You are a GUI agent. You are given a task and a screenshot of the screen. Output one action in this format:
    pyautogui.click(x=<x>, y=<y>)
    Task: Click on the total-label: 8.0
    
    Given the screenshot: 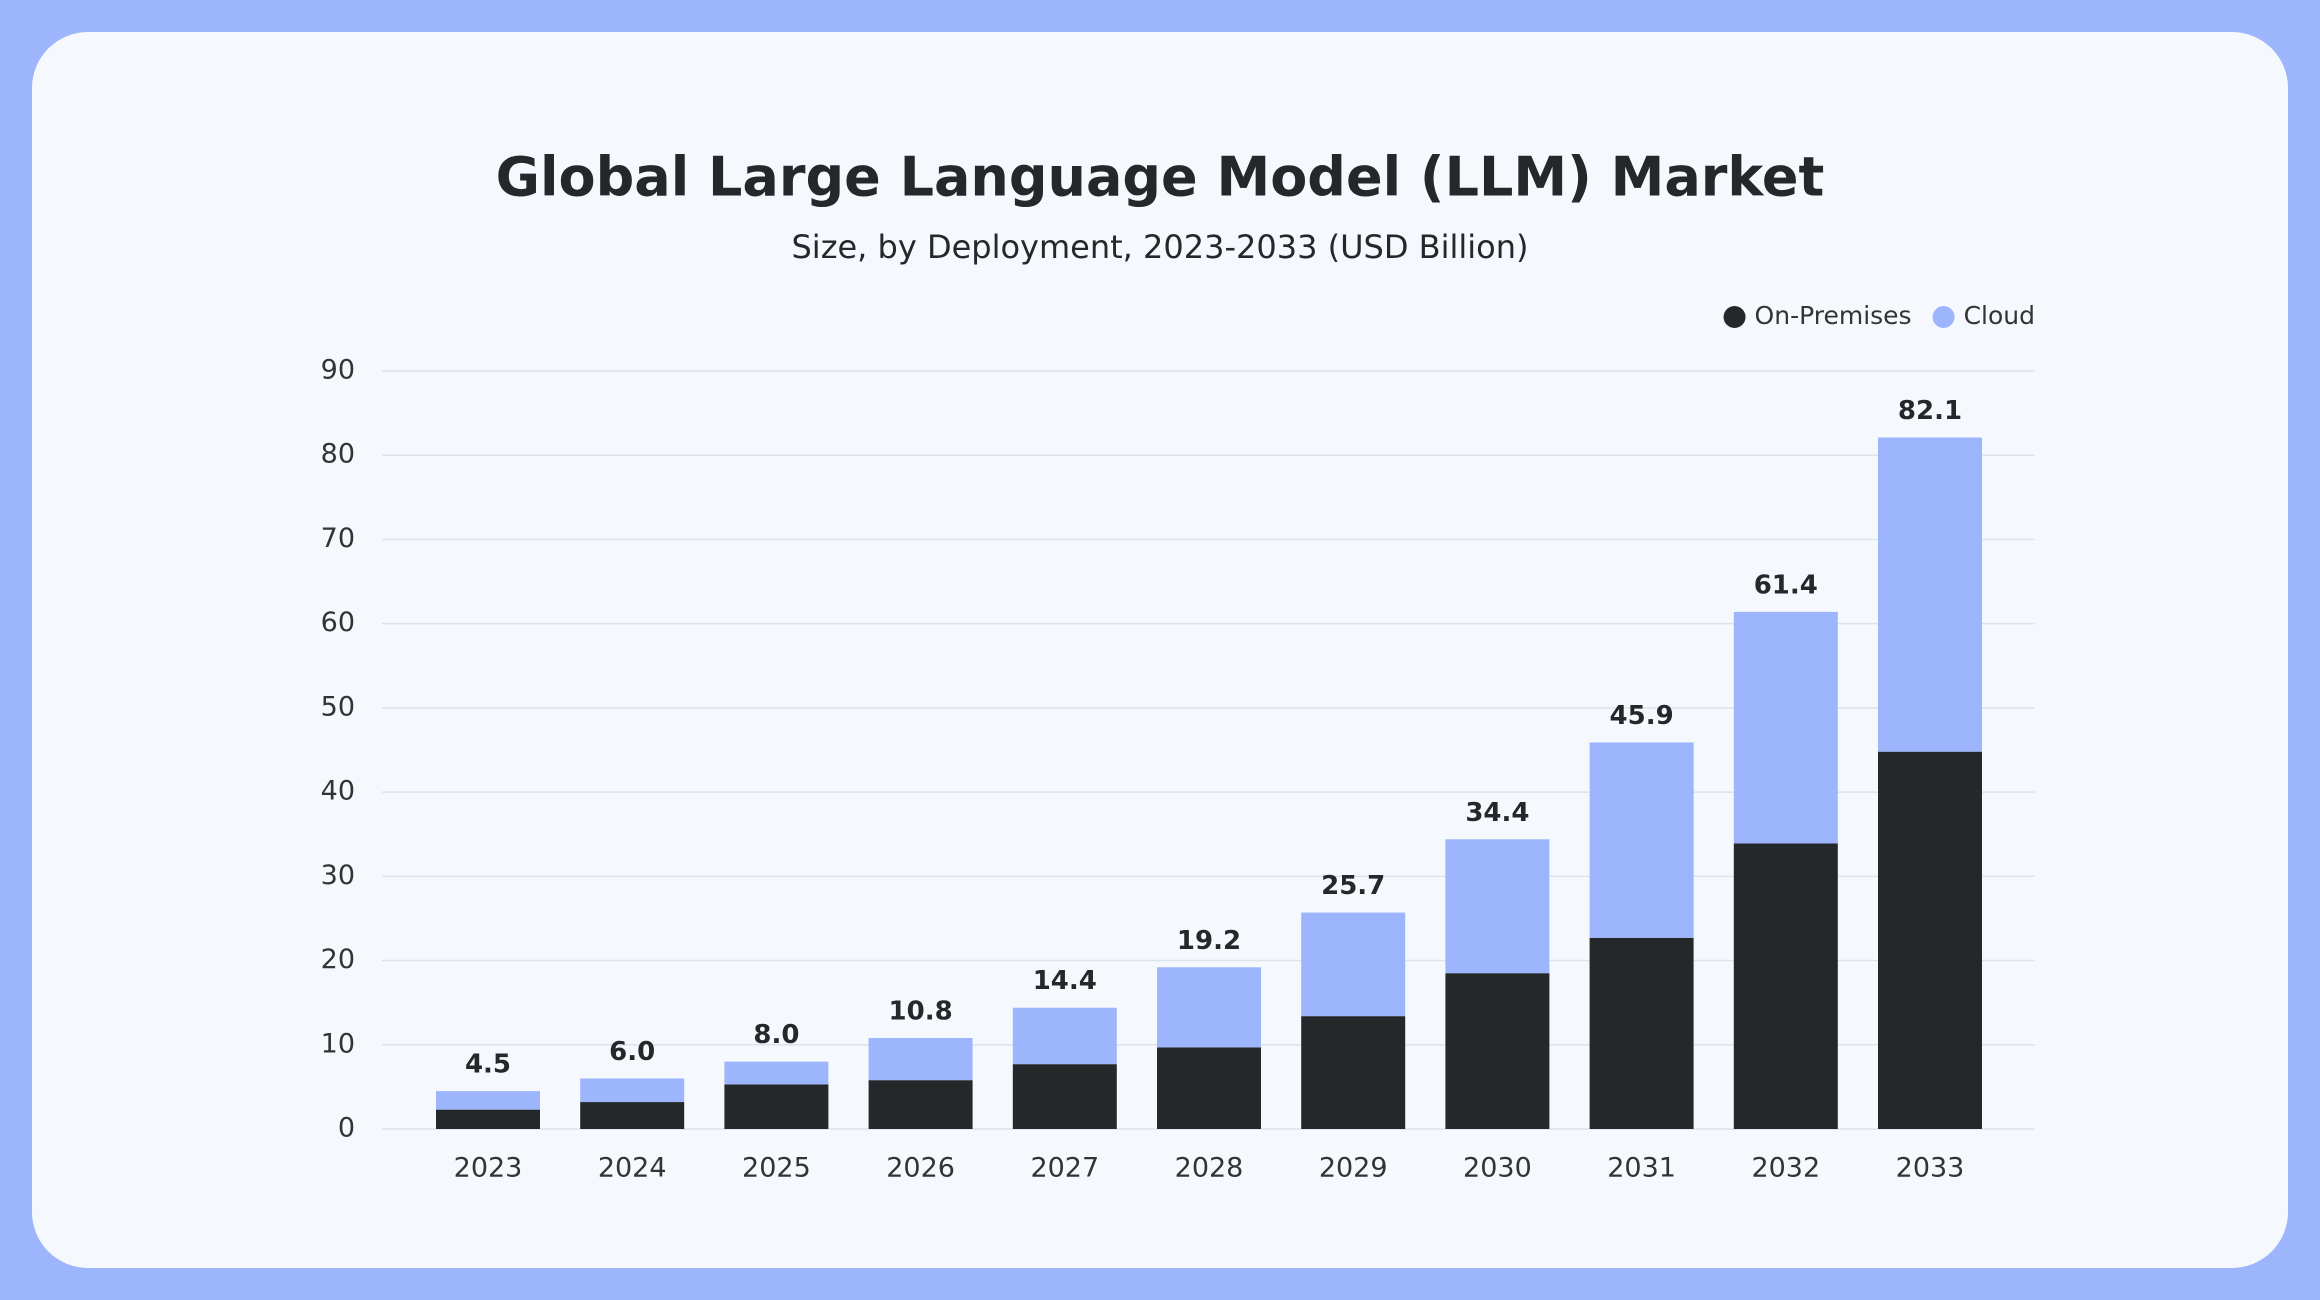 What is the action you would take?
    pyautogui.click(x=776, y=1035)
    